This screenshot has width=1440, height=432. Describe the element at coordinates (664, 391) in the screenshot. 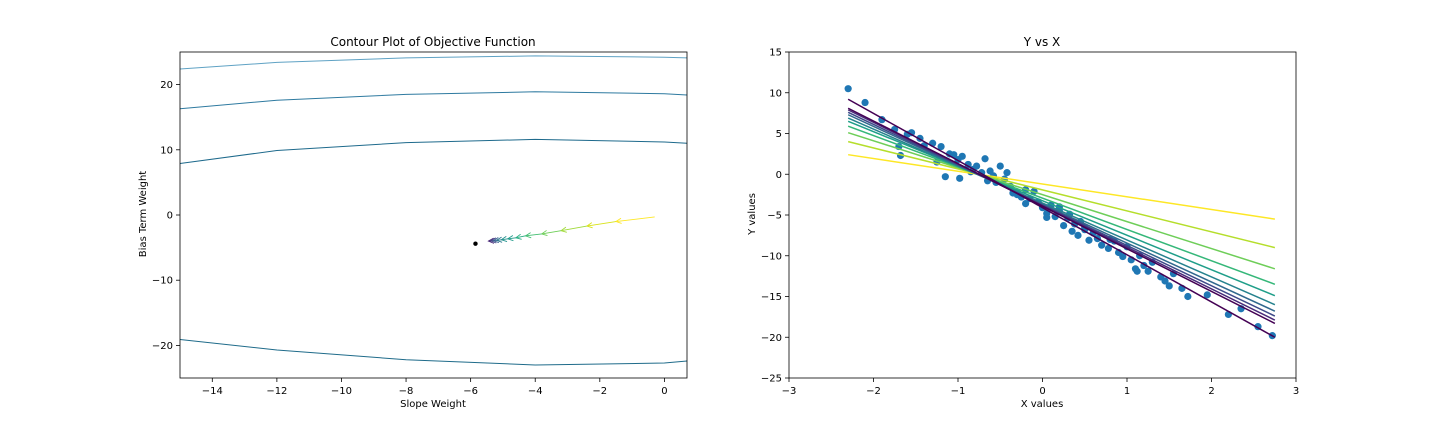

I see `contour-x-tick-label: 0` at that location.